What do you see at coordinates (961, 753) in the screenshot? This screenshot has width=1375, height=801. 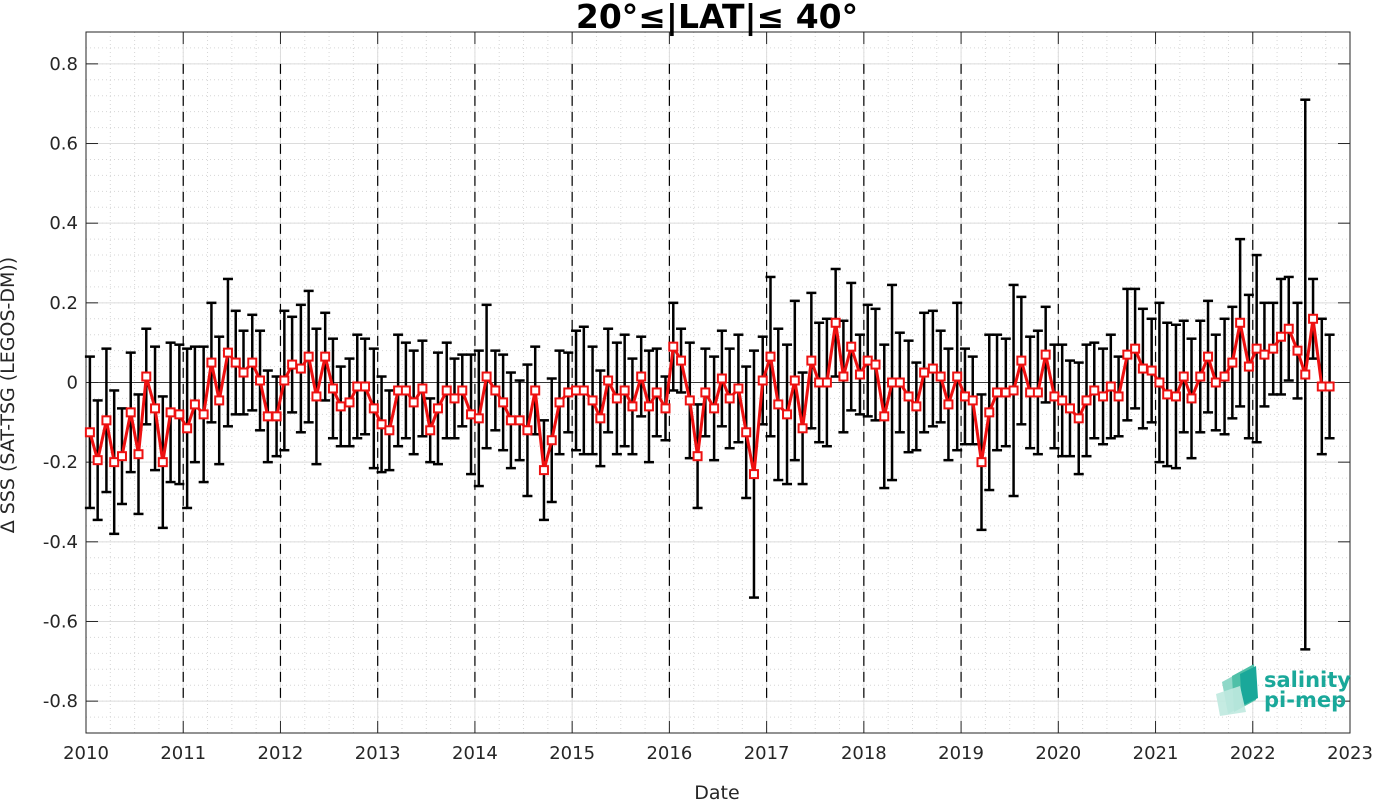 I see `x-tick-label: 2019` at bounding box center [961, 753].